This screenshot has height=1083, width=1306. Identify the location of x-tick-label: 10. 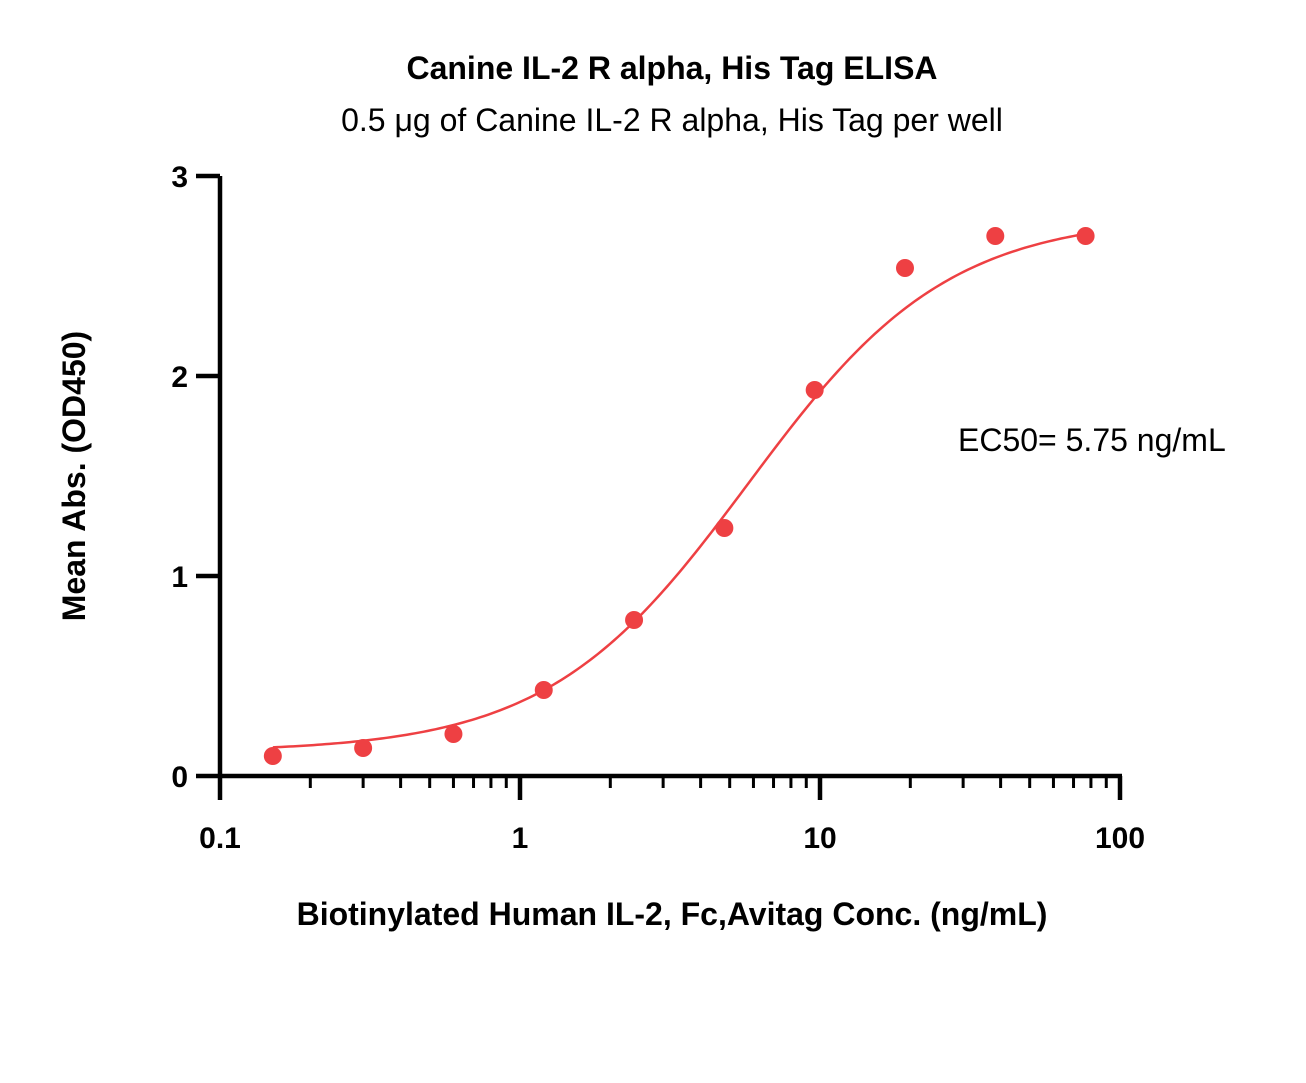
(819, 838).